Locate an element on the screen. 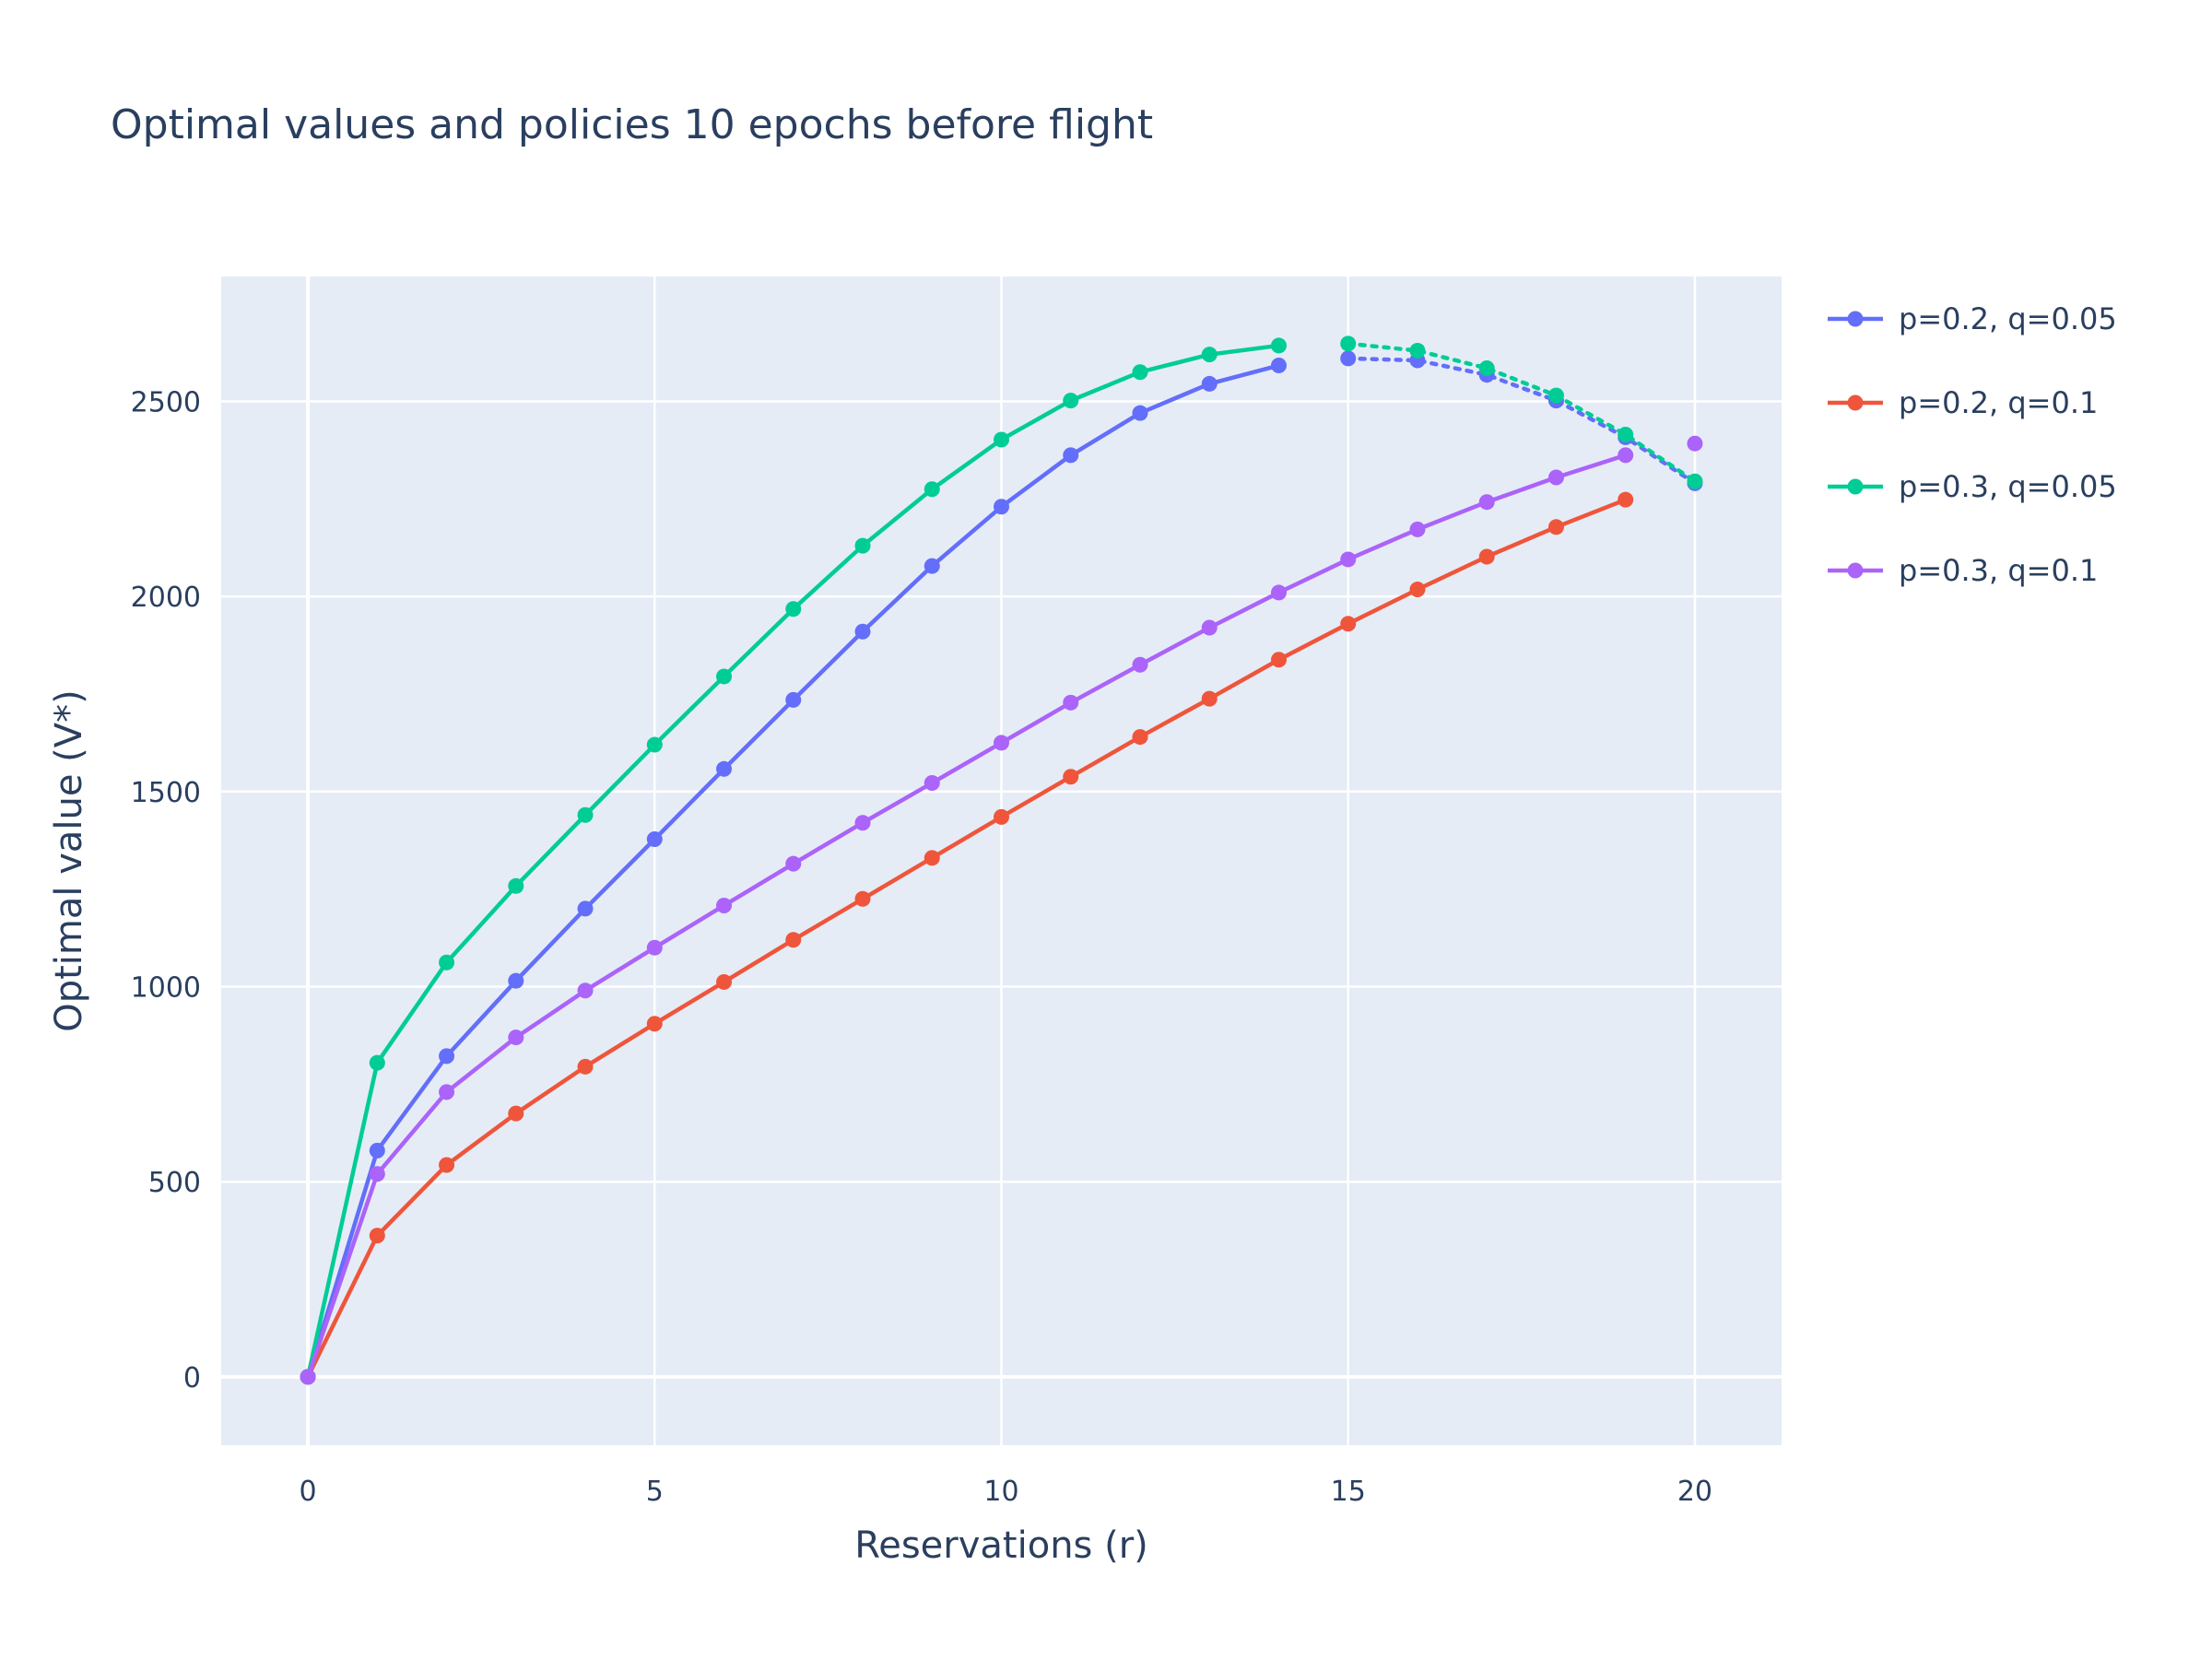  x-tick-label: 15 is located at coordinates (1348, 1492).